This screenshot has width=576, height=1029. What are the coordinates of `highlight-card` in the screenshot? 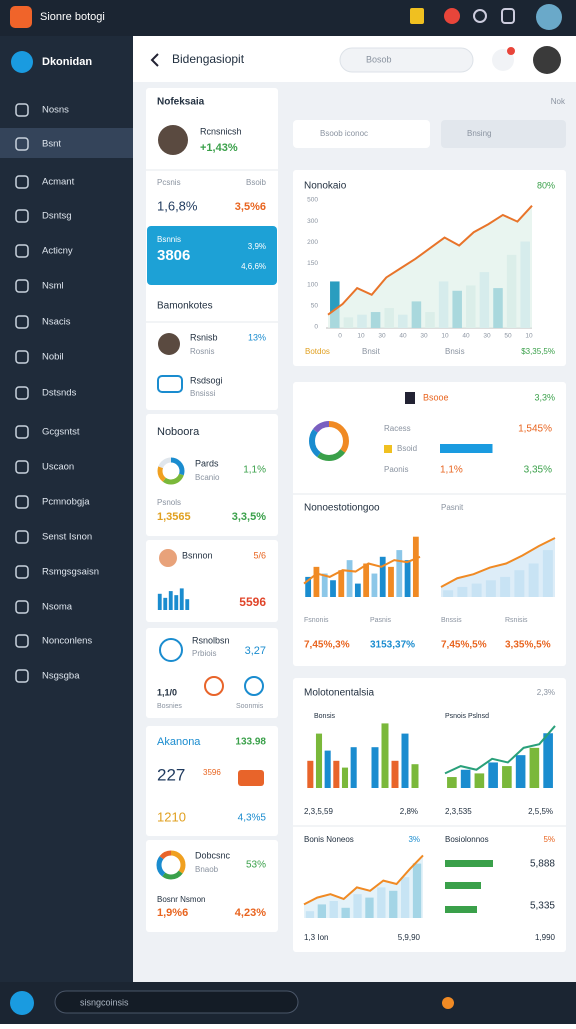 It's located at (212, 255).